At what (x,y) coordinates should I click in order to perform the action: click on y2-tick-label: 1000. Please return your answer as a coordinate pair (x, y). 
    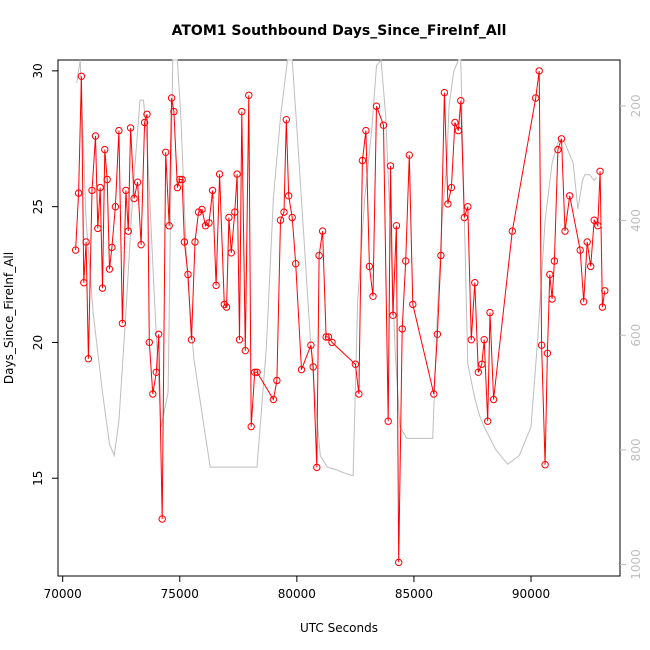
    Looking at the image, I should click on (636, 564).